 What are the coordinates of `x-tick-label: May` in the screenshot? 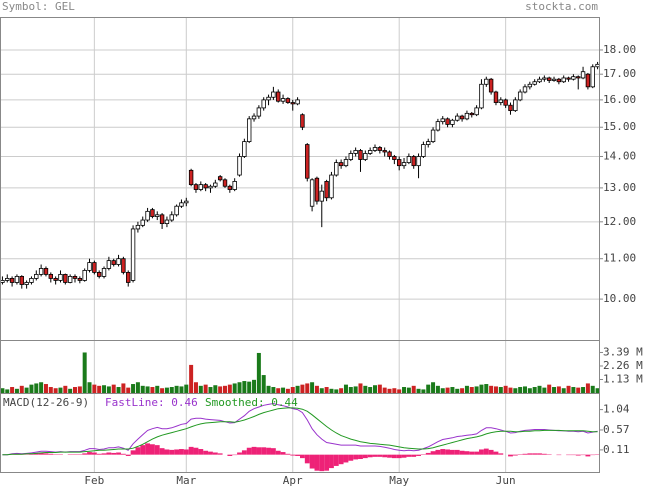 It's located at (399, 480).